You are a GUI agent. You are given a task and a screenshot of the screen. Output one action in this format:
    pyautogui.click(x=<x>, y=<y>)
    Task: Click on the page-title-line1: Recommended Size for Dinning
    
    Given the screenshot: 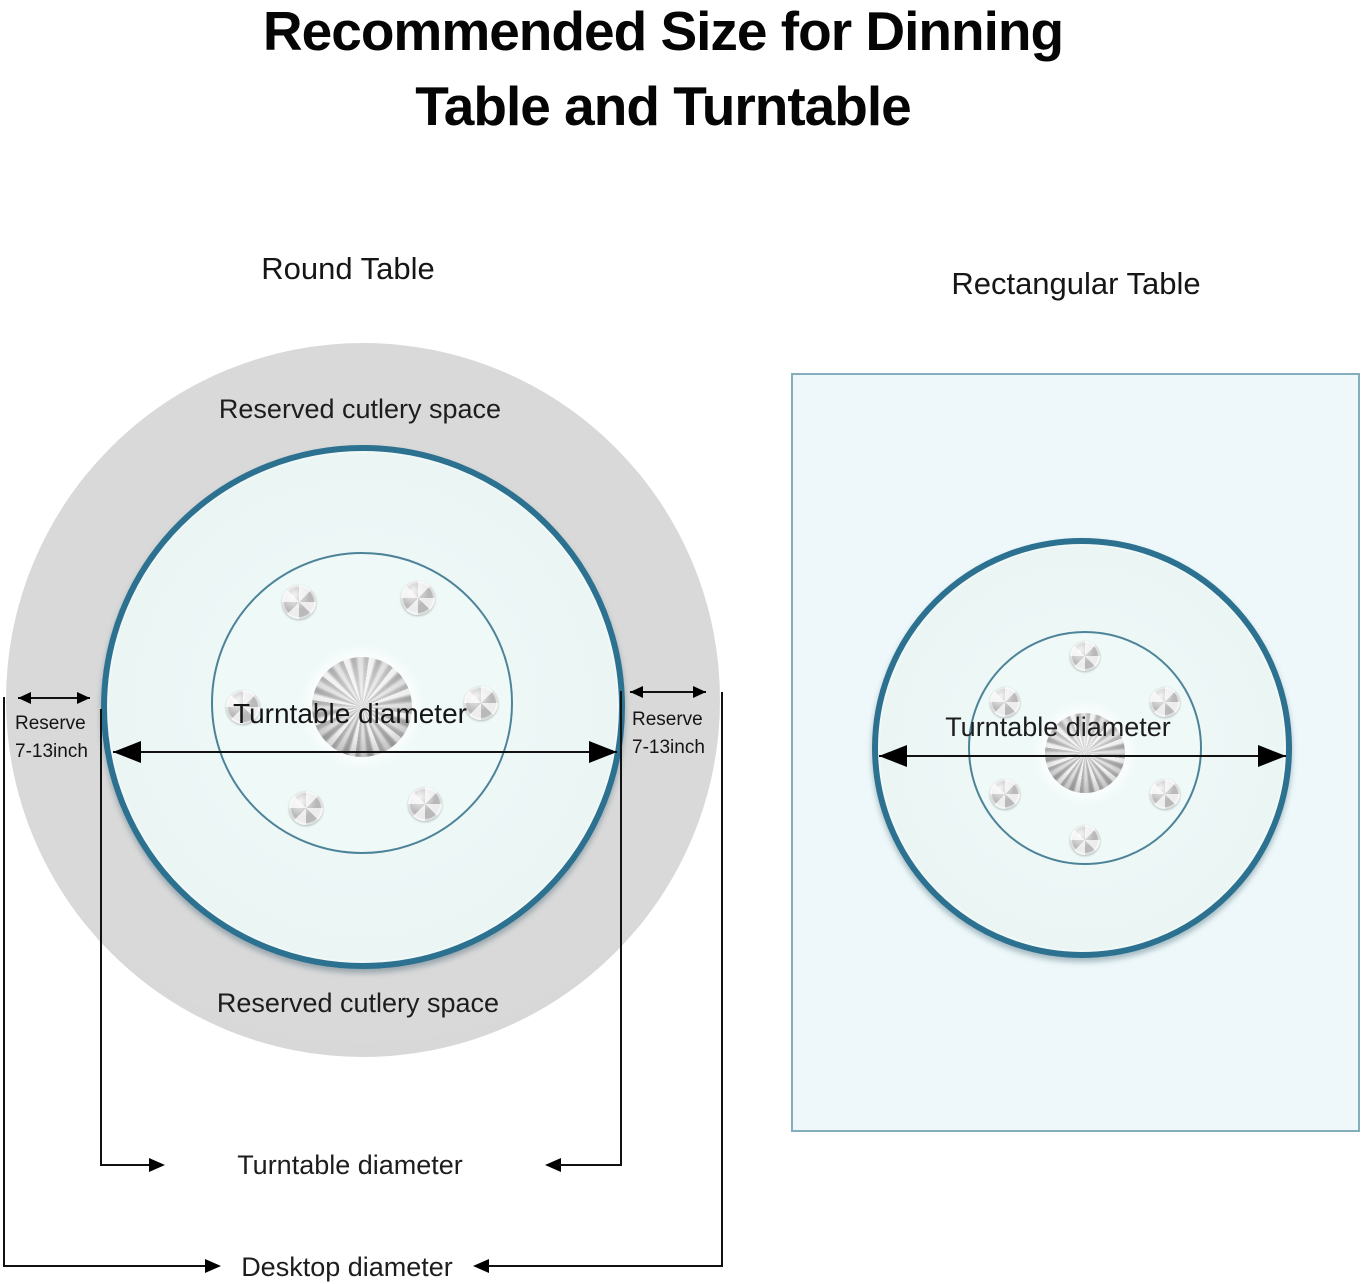 What is the action you would take?
    pyautogui.click(x=663, y=31)
    